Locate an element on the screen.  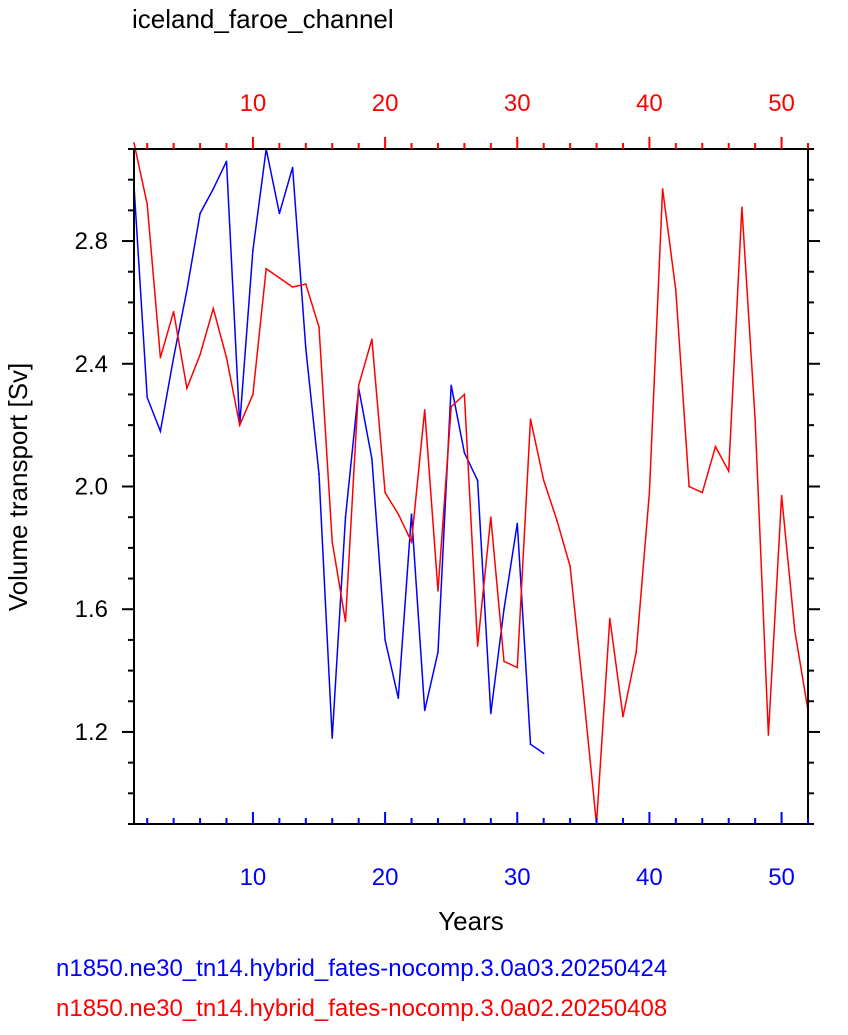
y-tick-label: 2.0 is located at coordinates (91, 487).